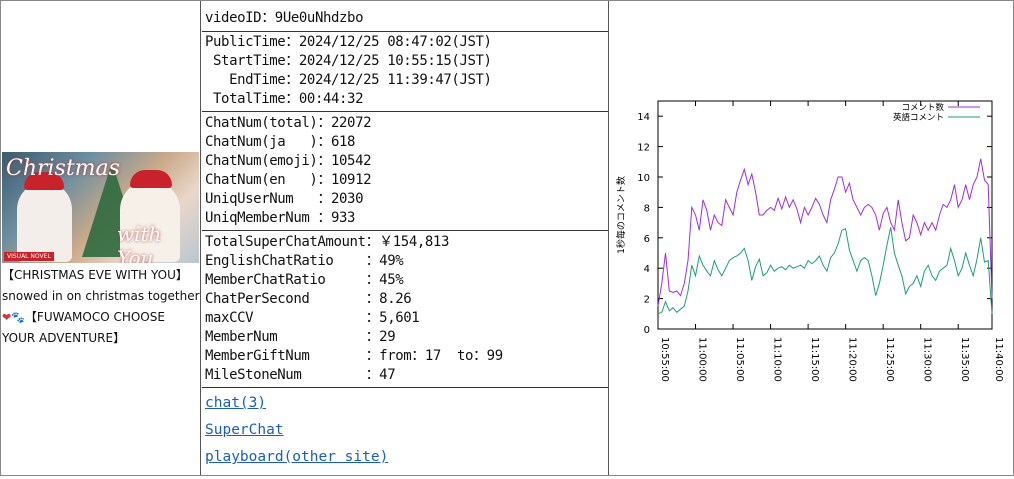 This screenshot has height=479, width=1014. I want to click on x-tick-label: 11:35:00, so click(964, 359).